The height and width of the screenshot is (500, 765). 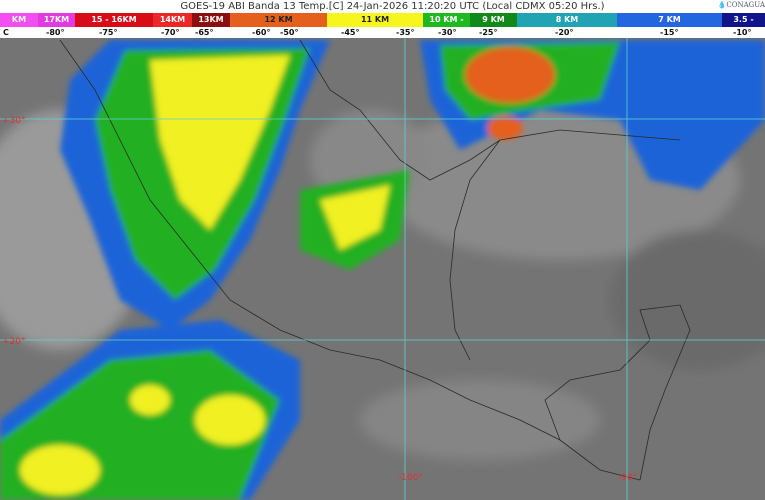 I want to click on temp-label: -60°, so click(x=261, y=32).